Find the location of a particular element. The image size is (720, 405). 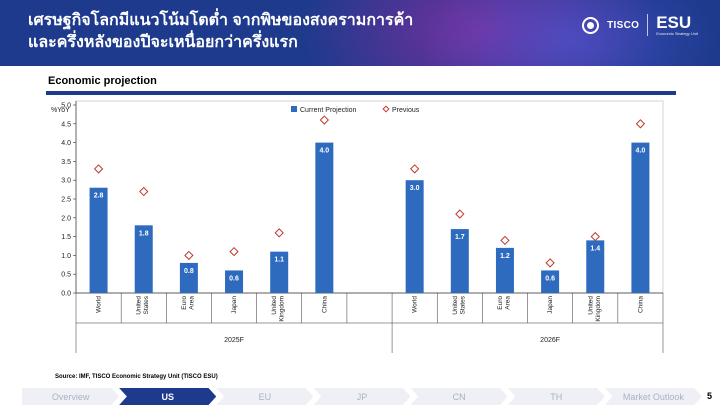

legend-previous-label: Previous is located at coordinates (406, 110).